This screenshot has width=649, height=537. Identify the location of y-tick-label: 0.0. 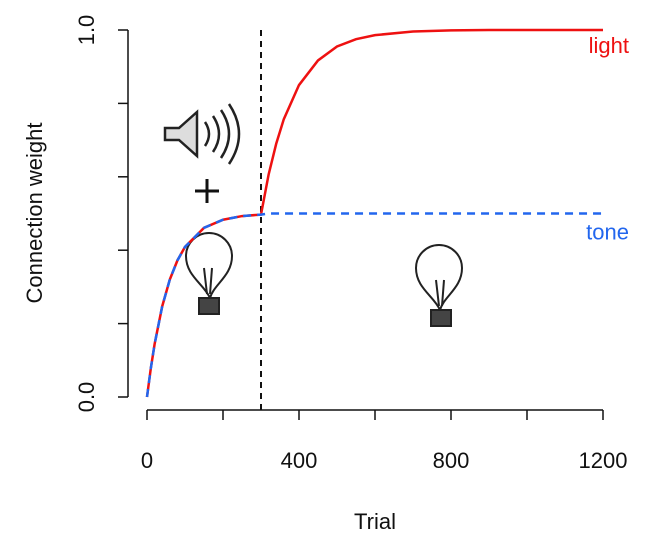
(86, 397).